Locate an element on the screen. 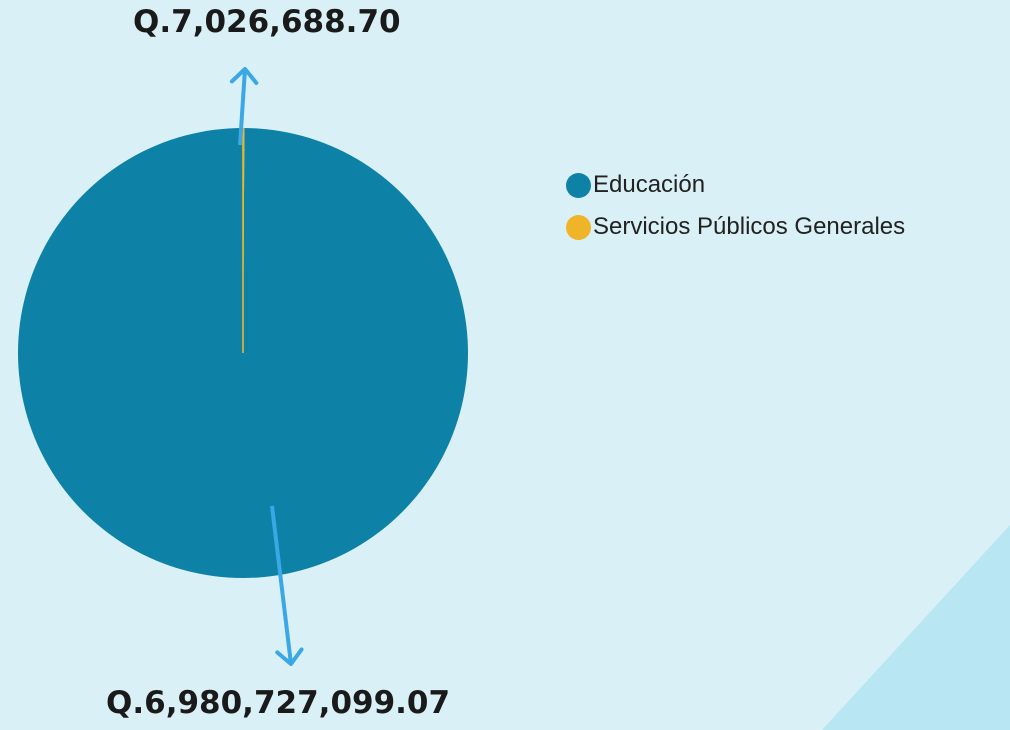 The width and height of the screenshot is (1010, 730). chart-legend: Educación Servicios Públicos Generales is located at coordinates (735, 213).